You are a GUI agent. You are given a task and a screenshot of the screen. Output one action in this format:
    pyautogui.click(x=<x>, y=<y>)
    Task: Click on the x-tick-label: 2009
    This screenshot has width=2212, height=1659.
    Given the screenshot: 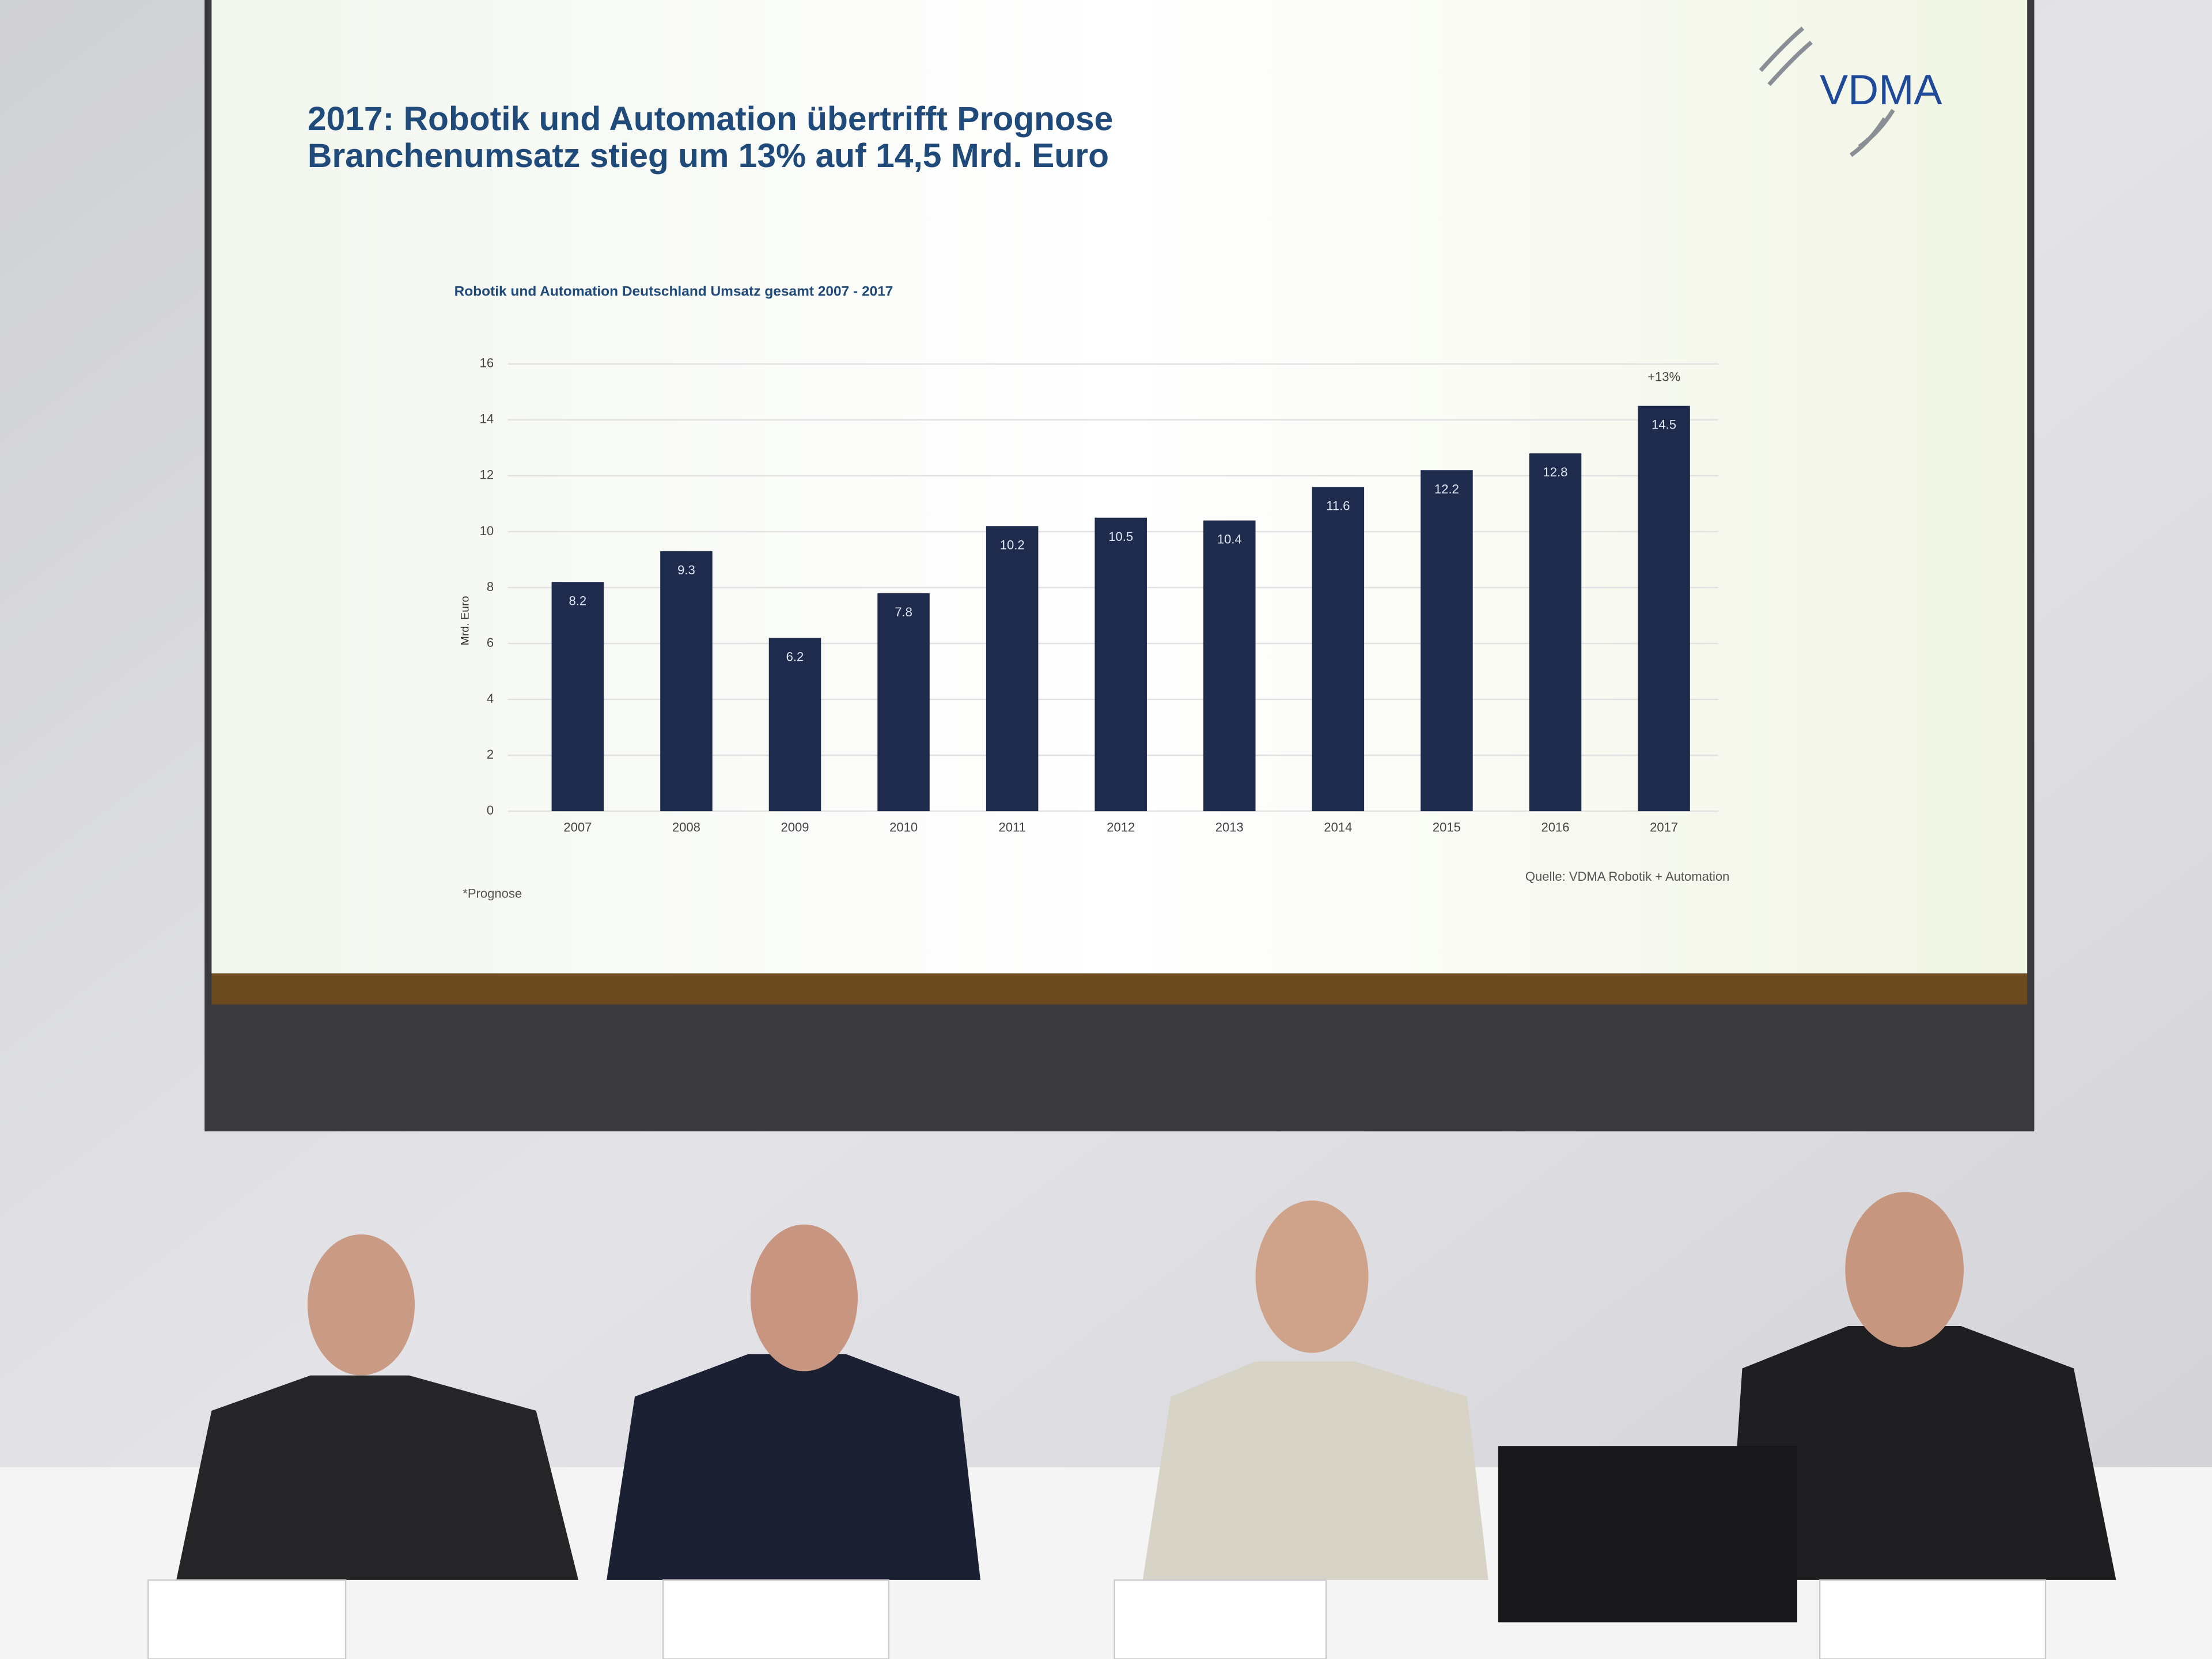 What is the action you would take?
    pyautogui.click(x=795, y=827)
    